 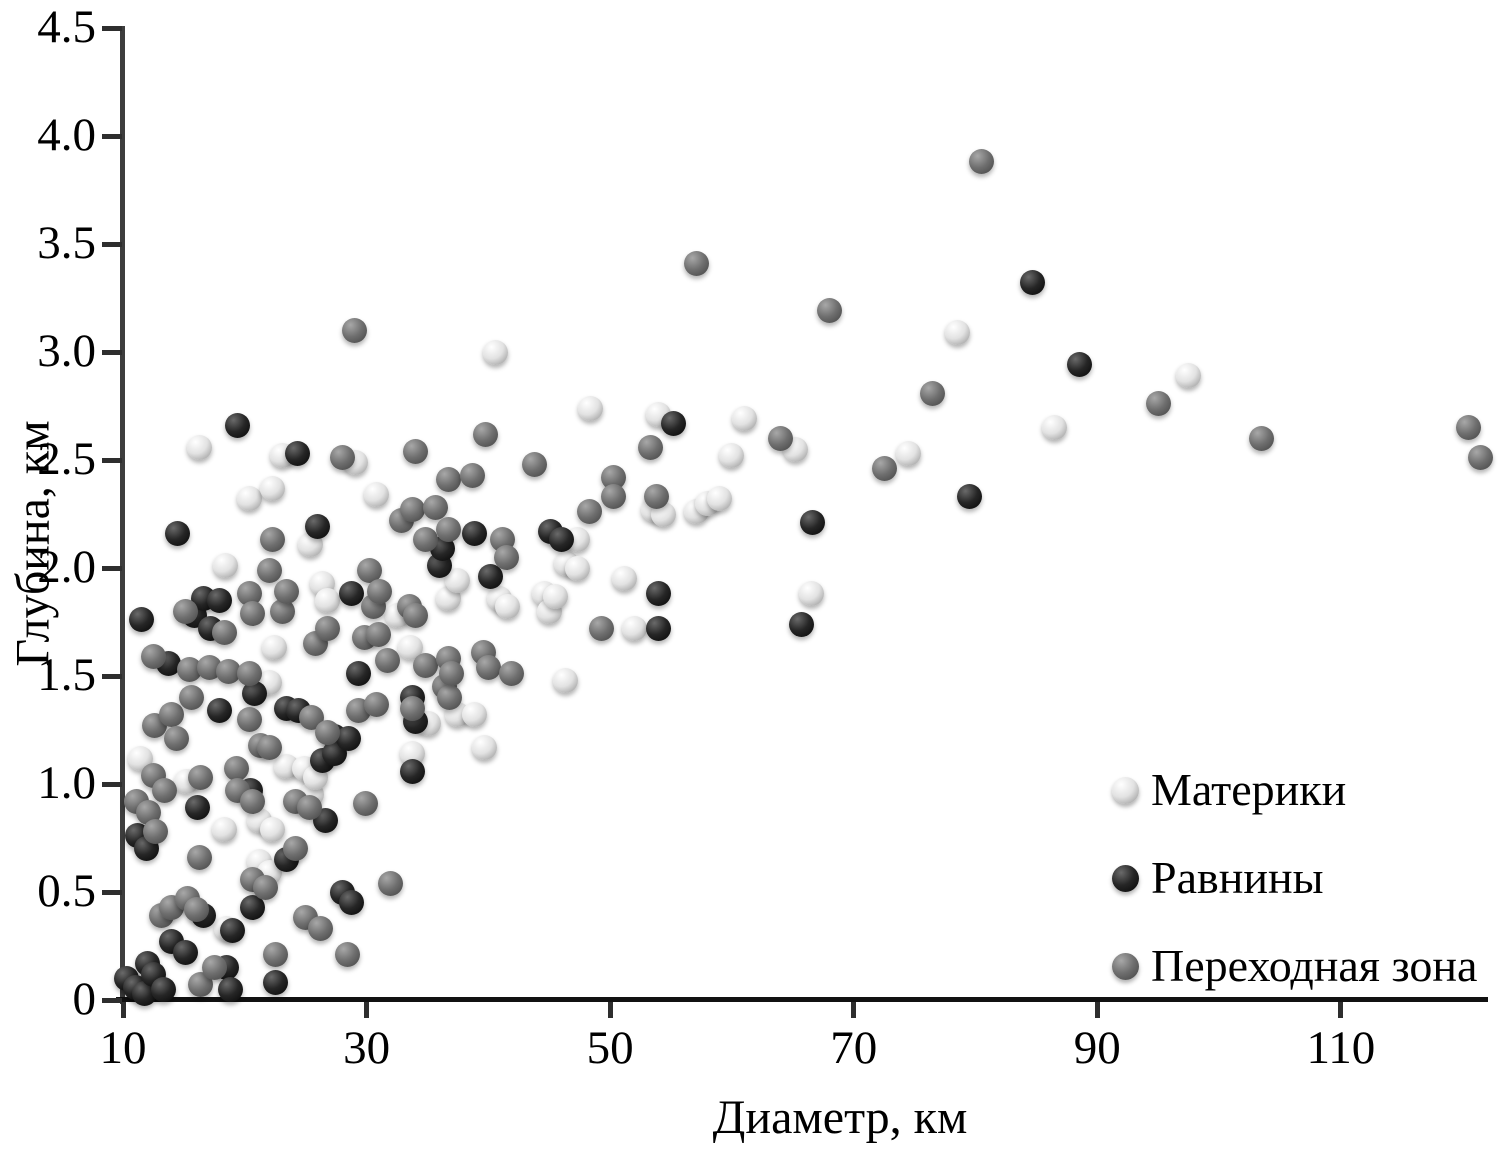 I want to click on y-tick-label: 3.5, so click(x=66, y=243).